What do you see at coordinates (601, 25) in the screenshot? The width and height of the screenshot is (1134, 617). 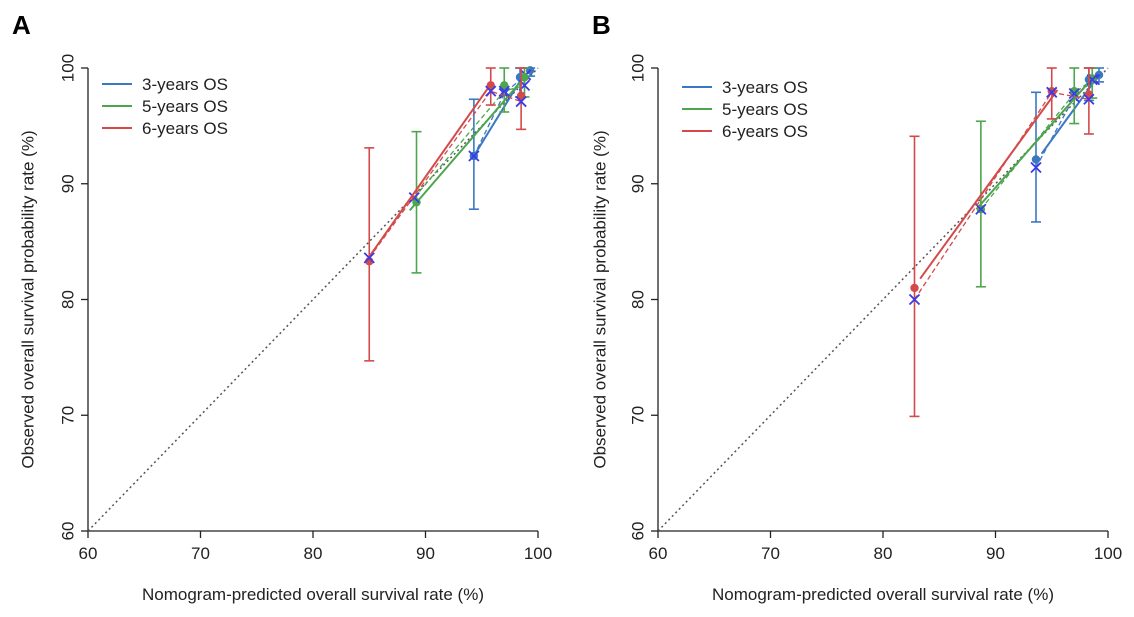 I see `panel-label: B` at bounding box center [601, 25].